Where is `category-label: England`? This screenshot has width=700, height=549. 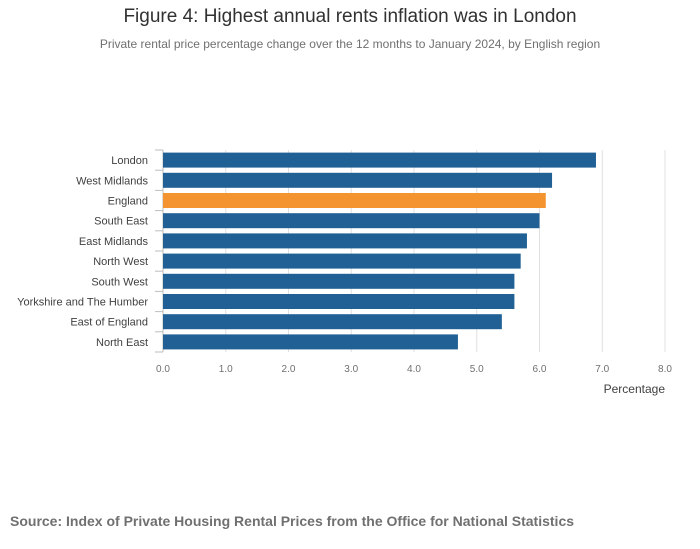 category-label: England is located at coordinates (128, 202).